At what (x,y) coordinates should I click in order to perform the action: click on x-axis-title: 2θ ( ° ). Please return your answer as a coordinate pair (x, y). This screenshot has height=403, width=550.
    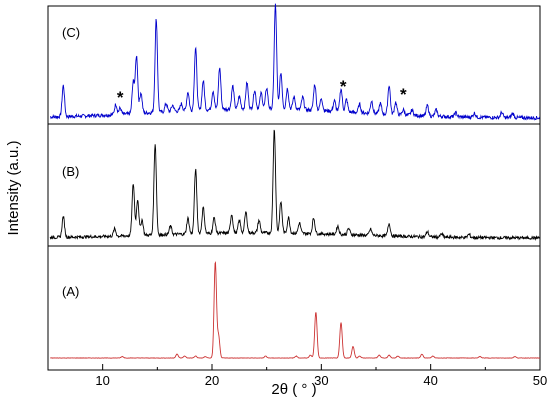
    Looking at the image, I should click on (293, 389).